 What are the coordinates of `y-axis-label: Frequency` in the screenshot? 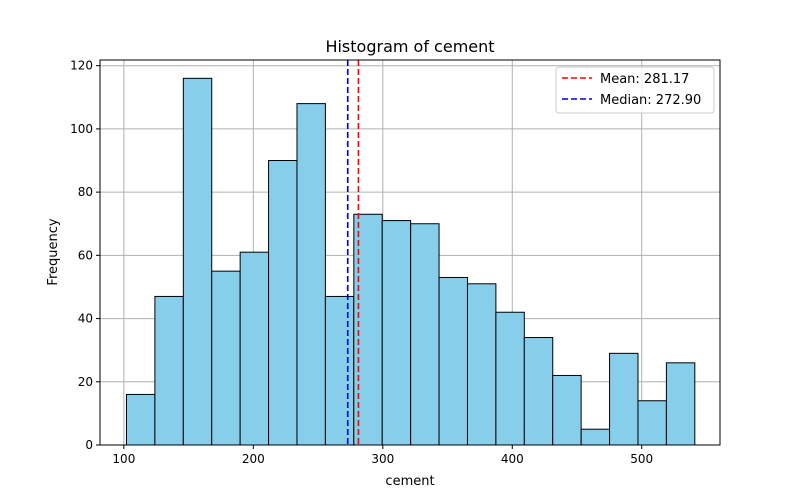 It's located at (53, 251).